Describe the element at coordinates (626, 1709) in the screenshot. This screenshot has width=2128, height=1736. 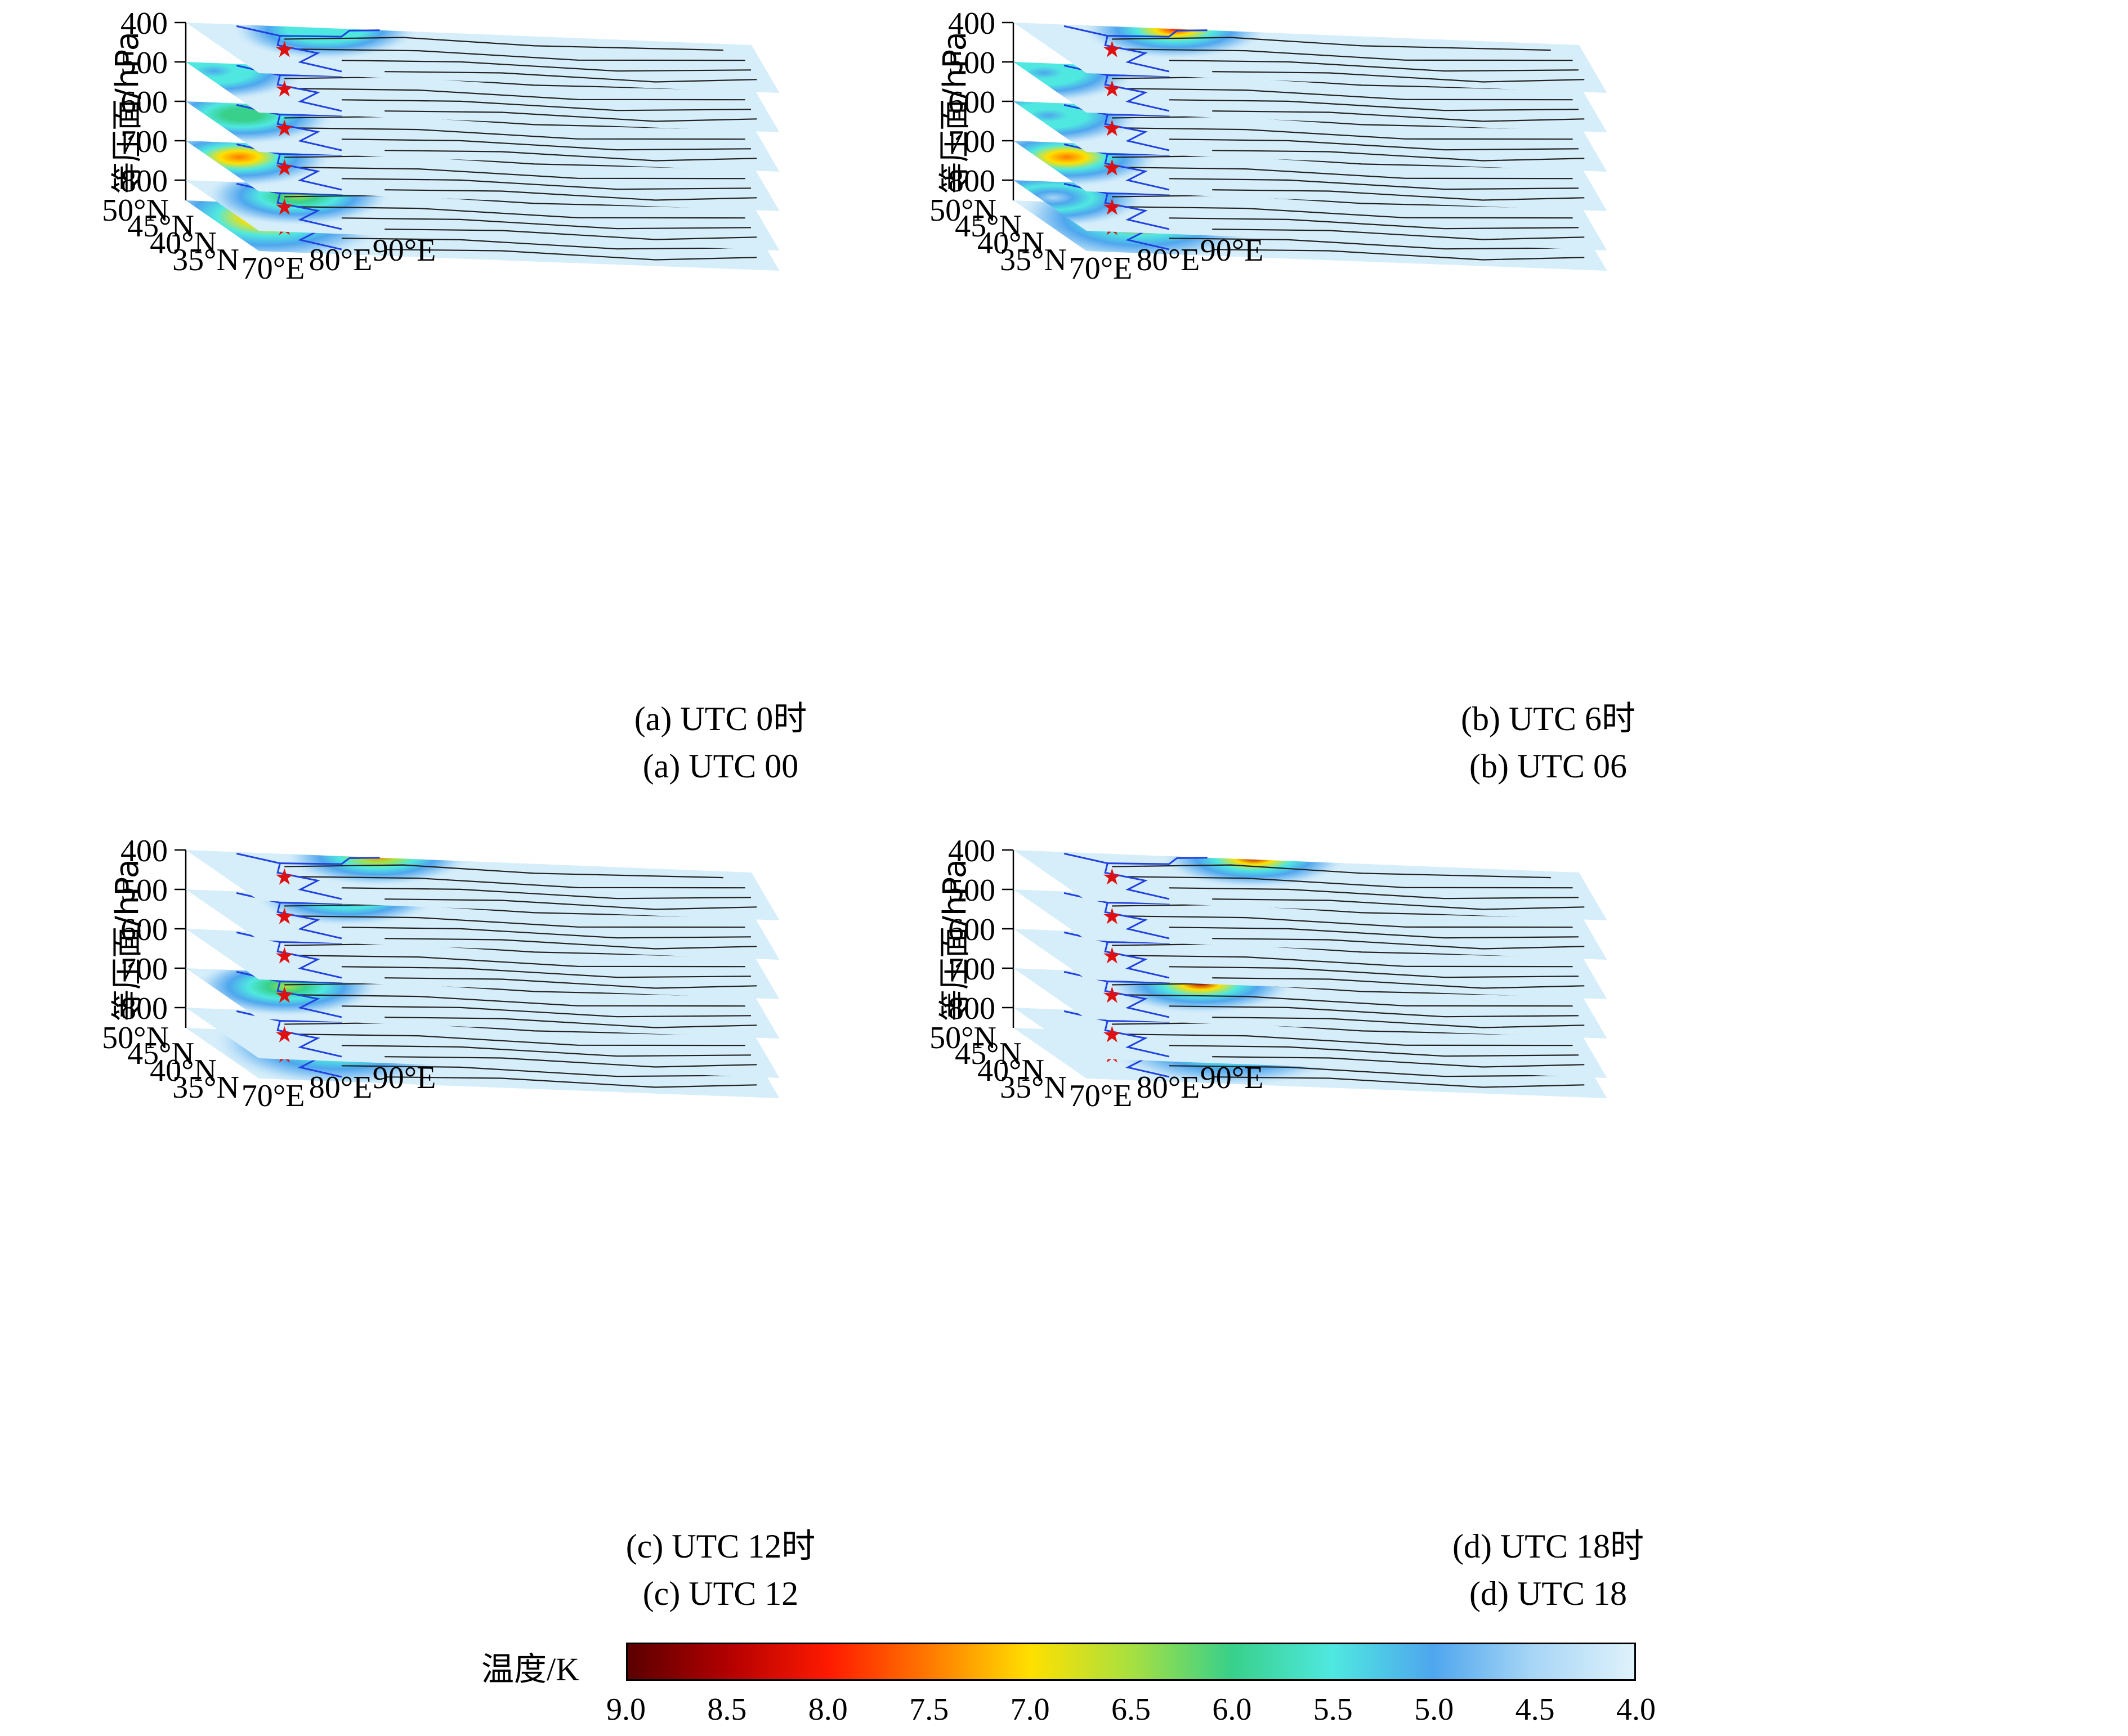
I see `colorbar-tick-0: 9.0` at that location.